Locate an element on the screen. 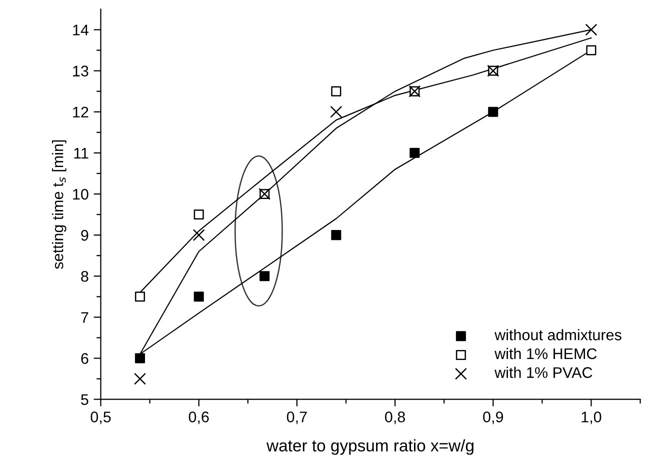  y-tick-label: 9 is located at coordinates (84, 235).